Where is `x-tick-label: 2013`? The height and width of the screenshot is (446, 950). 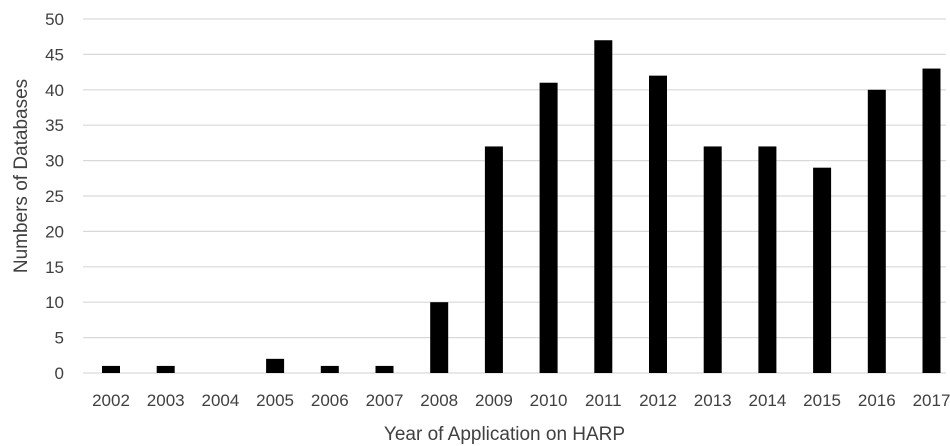
x-tick-label: 2013 is located at coordinates (713, 400).